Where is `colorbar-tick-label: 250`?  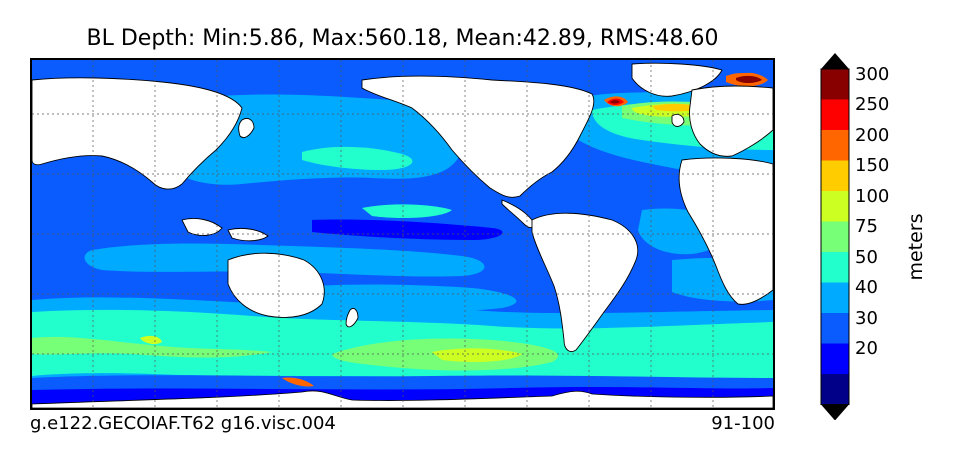
colorbar-tick-label: 250 is located at coordinates (872, 104).